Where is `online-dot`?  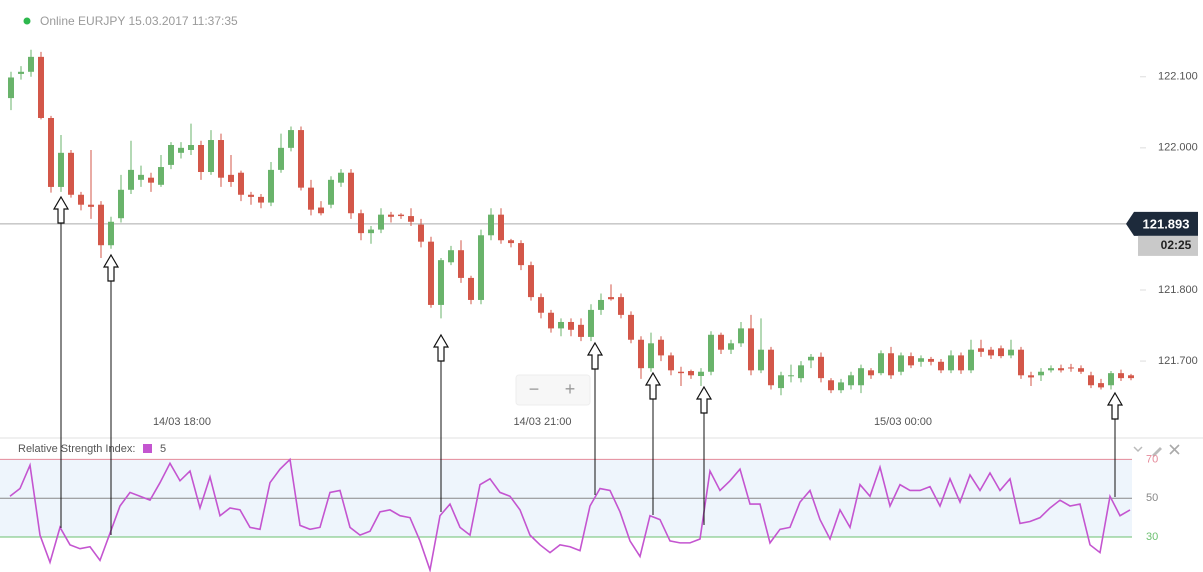
online-dot is located at coordinates (27, 21).